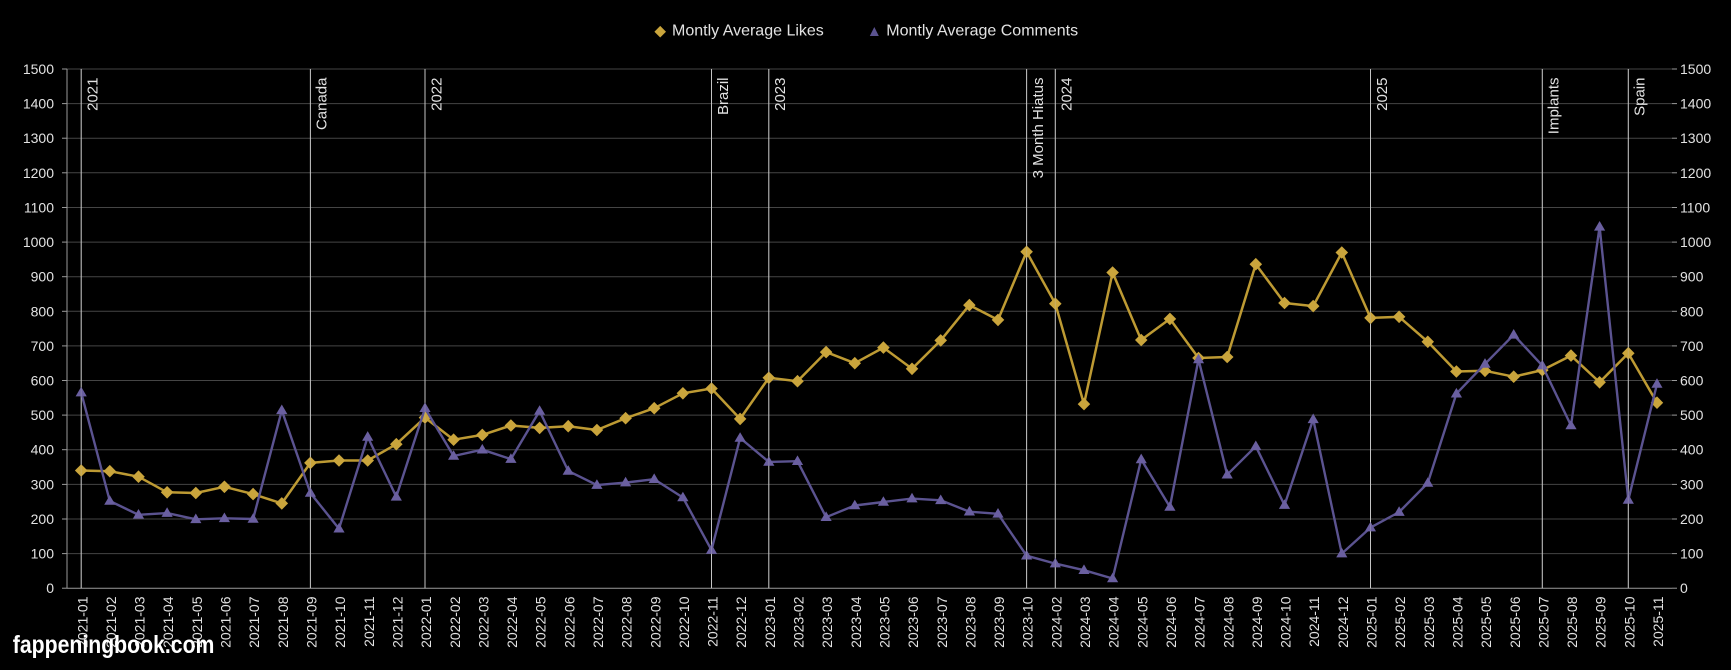  Describe the element at coordinates (780, 94) in the screenshot. I see `svg-text: 2023` at that location.